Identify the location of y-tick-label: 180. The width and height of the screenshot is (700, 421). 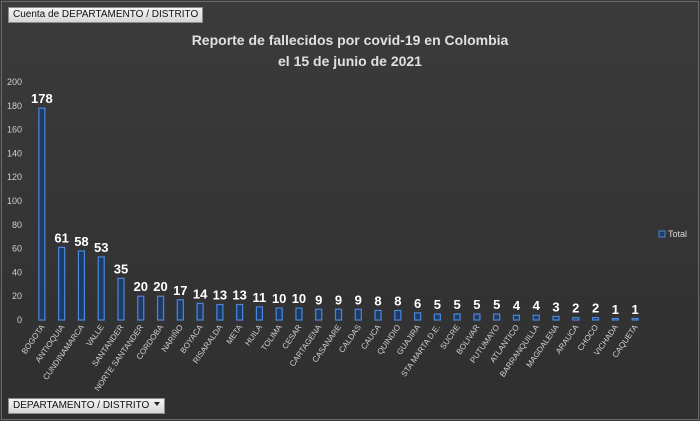
(14, 106).